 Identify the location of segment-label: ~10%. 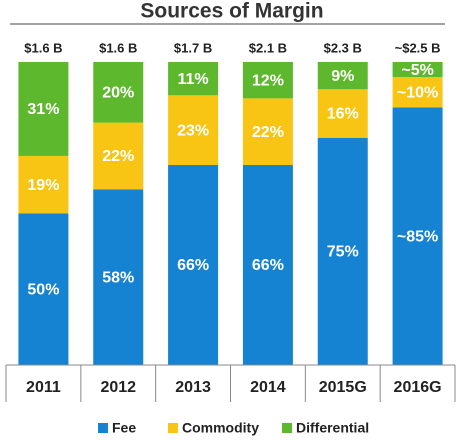
(417, 93).